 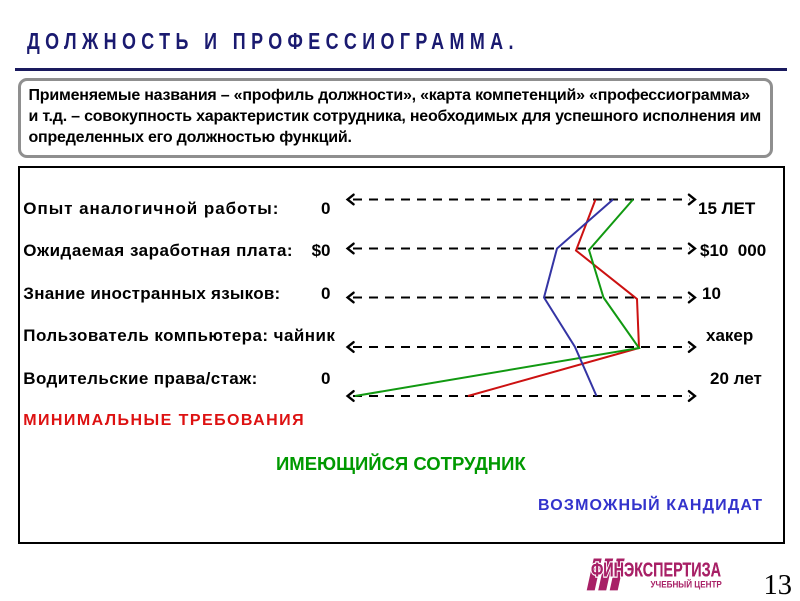 What do you see at coordinates (656, 571) in the screenshot?
I see `svg-text: ФИНЭКСПЕРТИЗА` at bounding box center [656, 571].